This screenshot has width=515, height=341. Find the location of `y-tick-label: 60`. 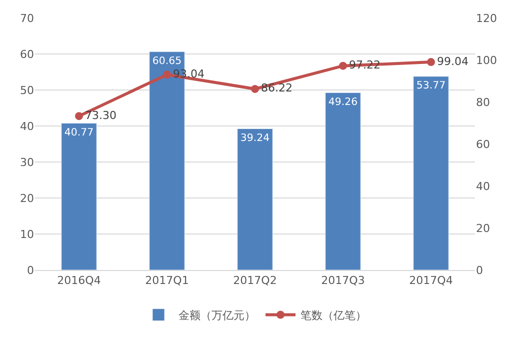

y-tick-label: 60 is located at coordinates (27, 54).